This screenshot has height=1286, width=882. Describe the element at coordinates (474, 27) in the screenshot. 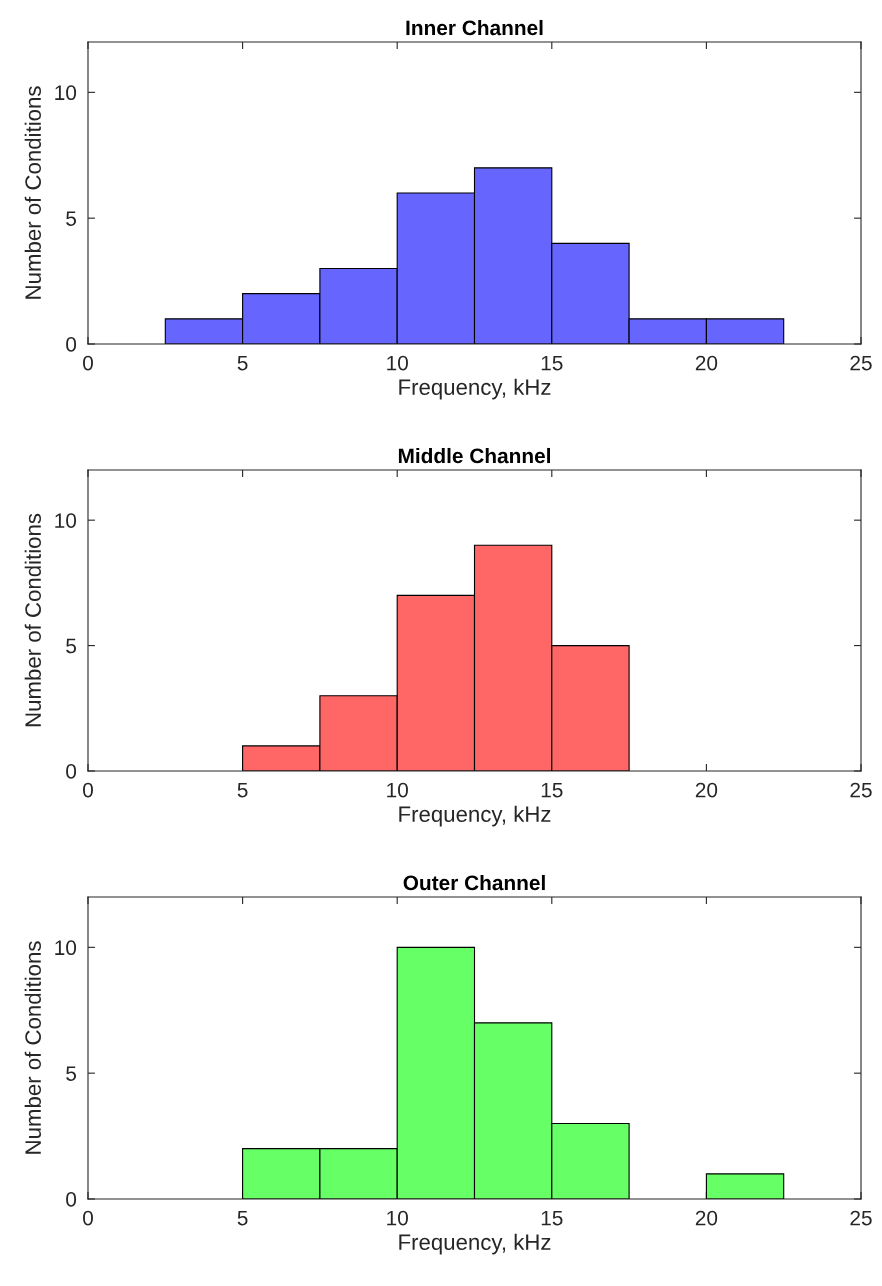

I see `chart-title: Inner Channel` at that location.